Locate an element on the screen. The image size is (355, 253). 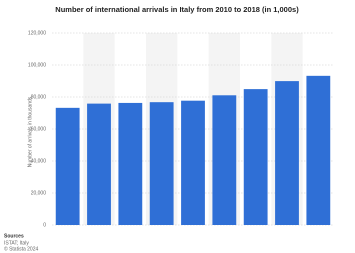
y-tick-label: 80,000 is located at coordinates (39, 97).